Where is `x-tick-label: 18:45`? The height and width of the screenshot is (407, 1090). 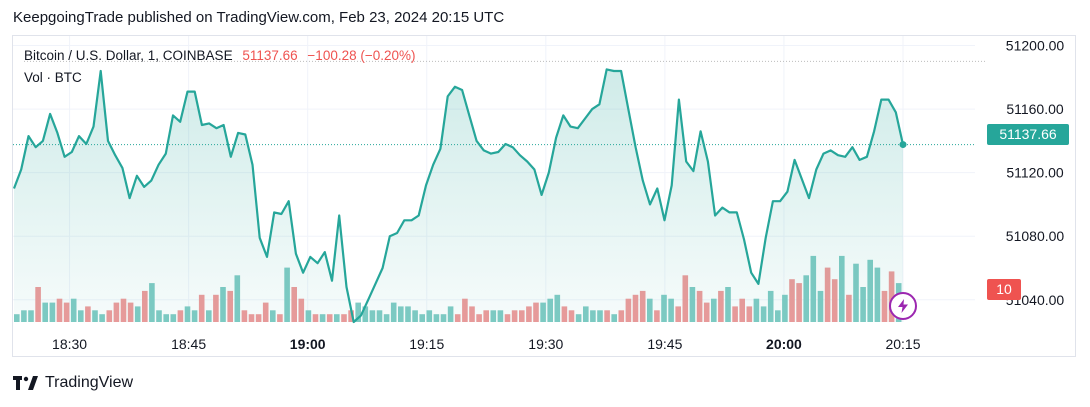
x-tick-label: 18:45 is located at coordinates (188, 344).